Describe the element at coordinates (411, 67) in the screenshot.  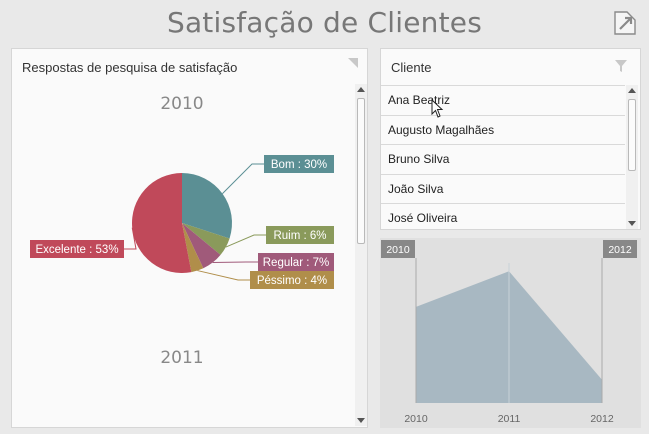
I see `client-panel-caption: Cliente` at that location.